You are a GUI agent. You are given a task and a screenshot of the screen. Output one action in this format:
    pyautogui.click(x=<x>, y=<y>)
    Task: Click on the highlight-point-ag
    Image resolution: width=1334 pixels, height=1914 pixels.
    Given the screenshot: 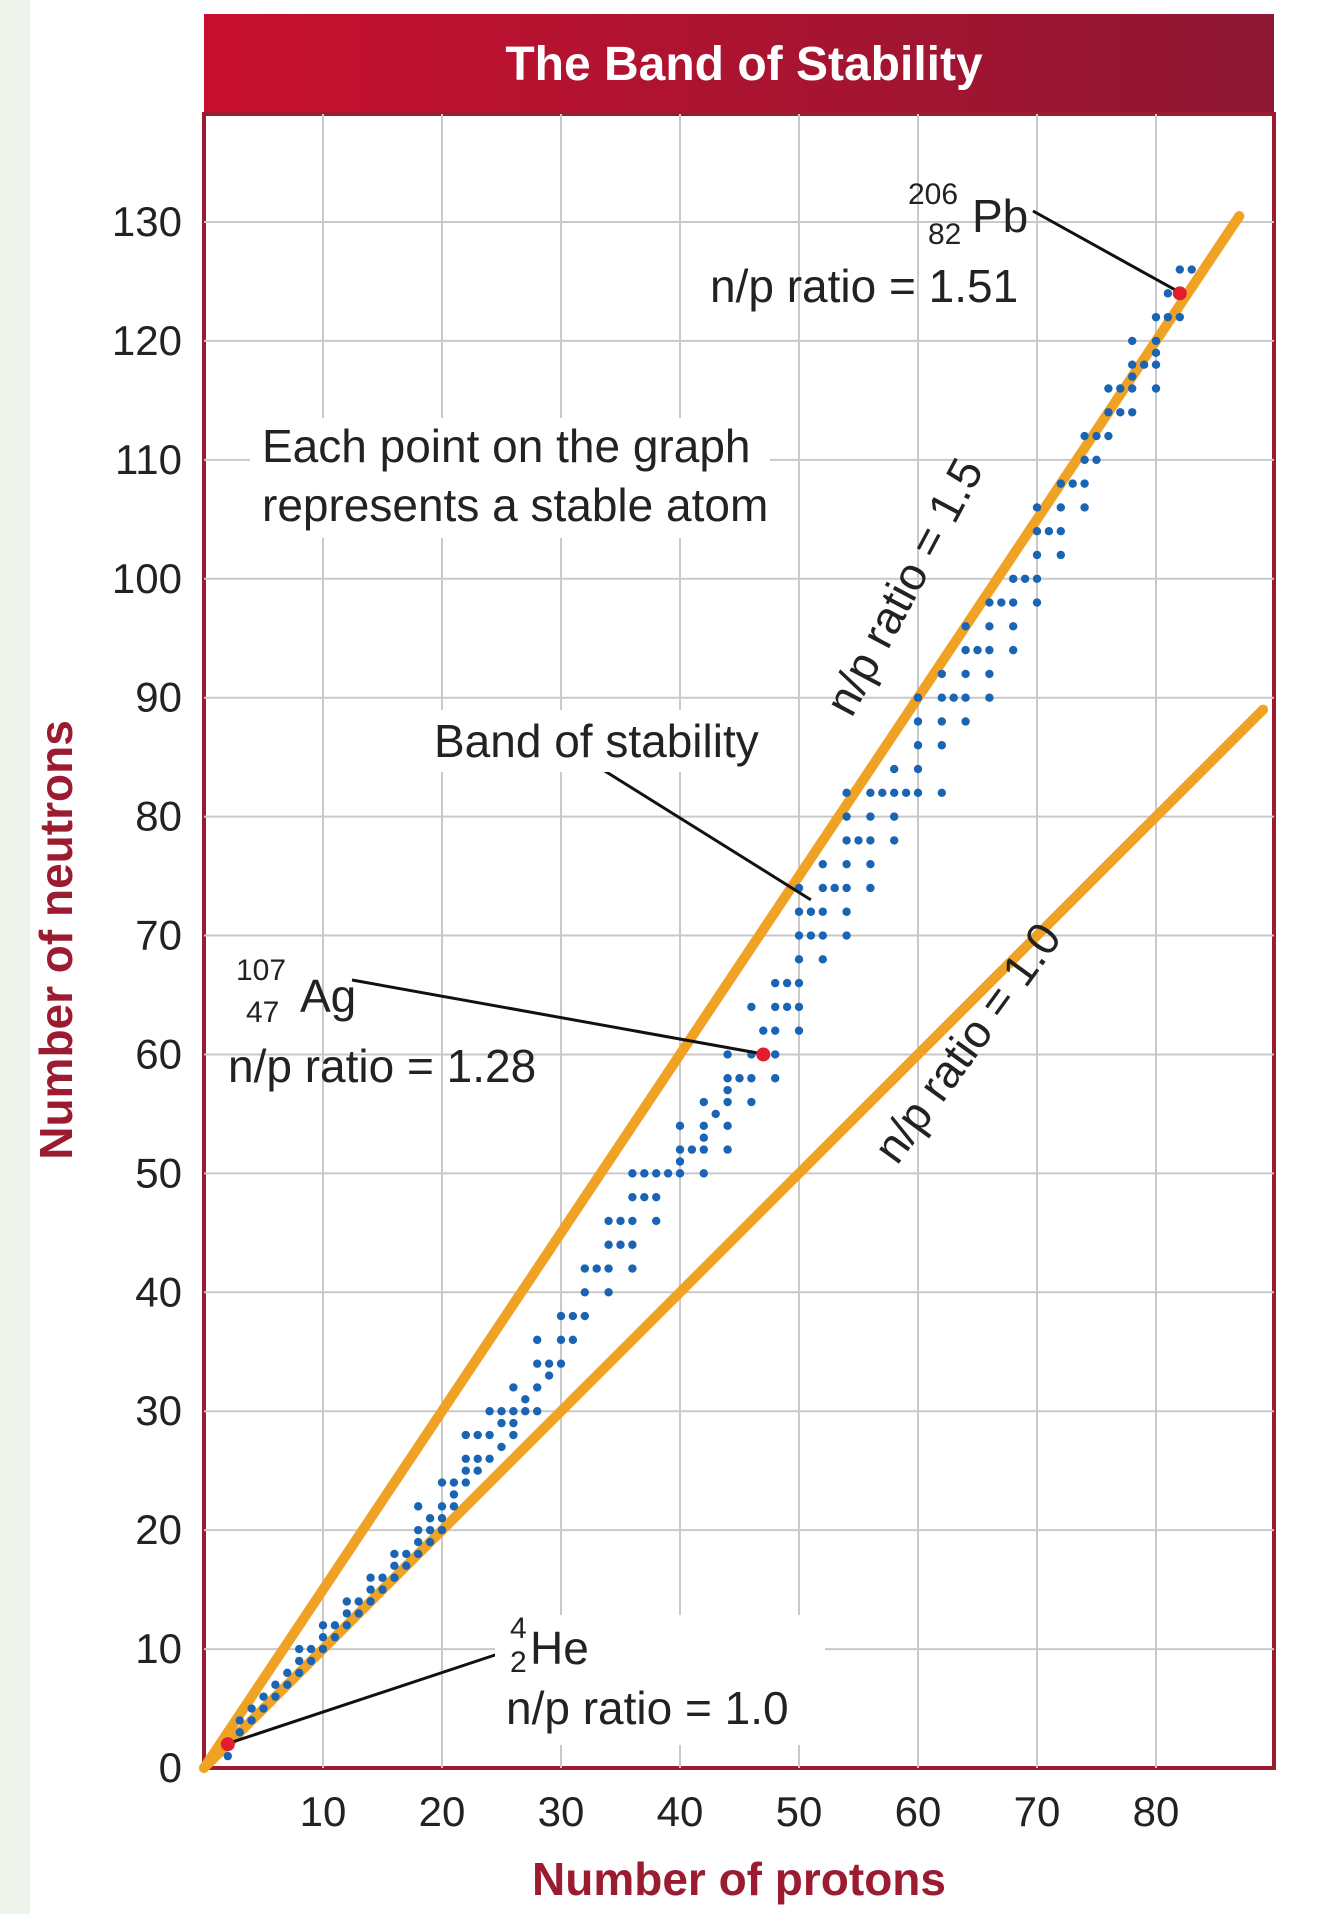 What is the action you would take?
    pyautogui.click(x=763, y=1054)
    